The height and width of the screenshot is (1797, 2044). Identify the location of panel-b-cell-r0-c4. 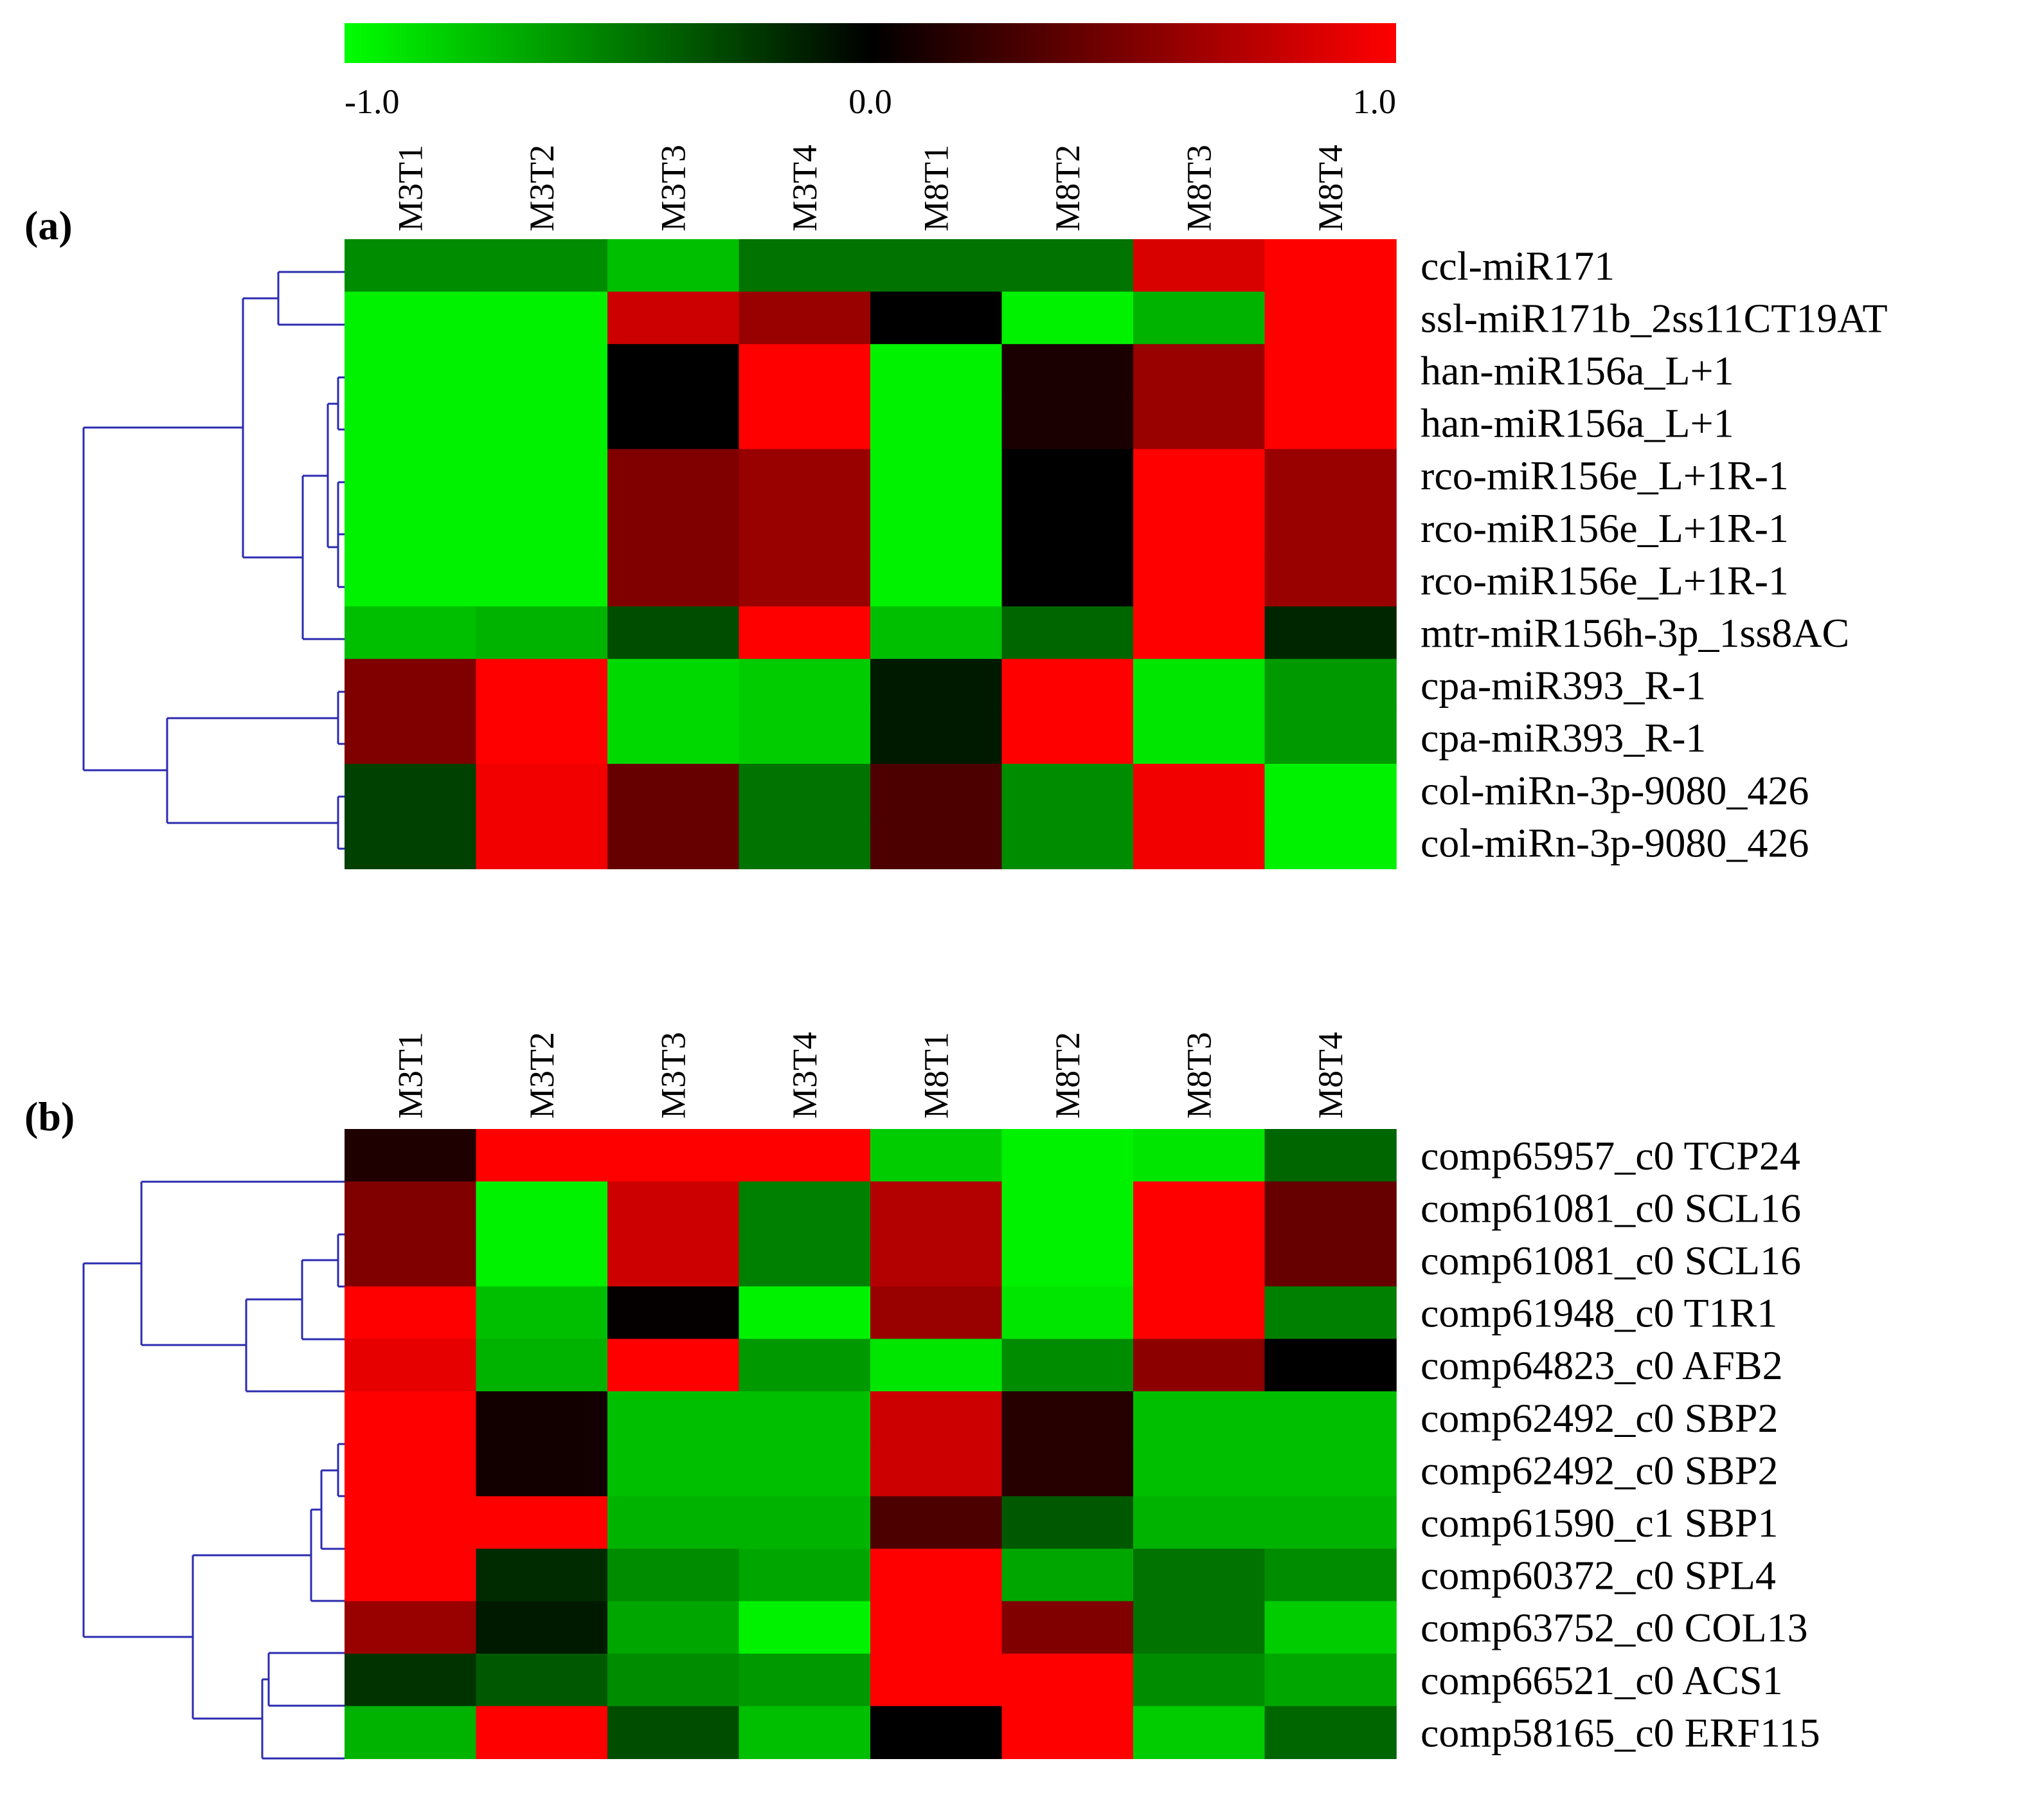
(936, 1155).